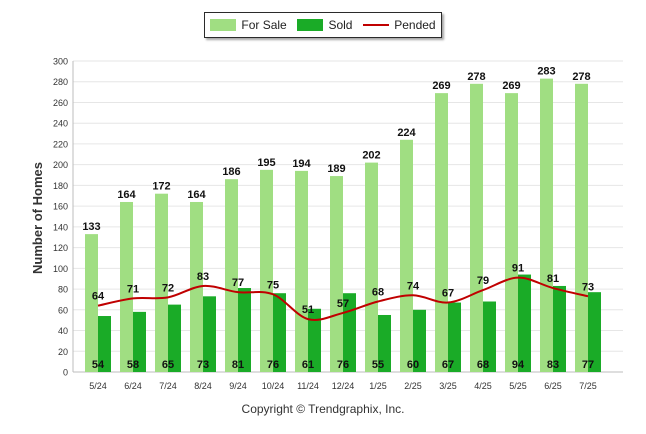  Describe the element at coordinates (60, 62) in the screenshot. I see `y-tick-label: 300` at that location.